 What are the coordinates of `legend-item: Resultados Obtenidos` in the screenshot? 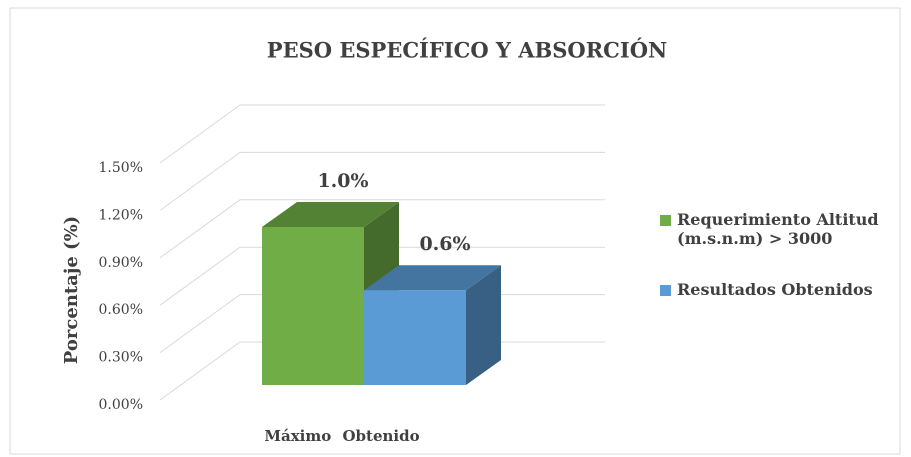 It's located at (780, 289).